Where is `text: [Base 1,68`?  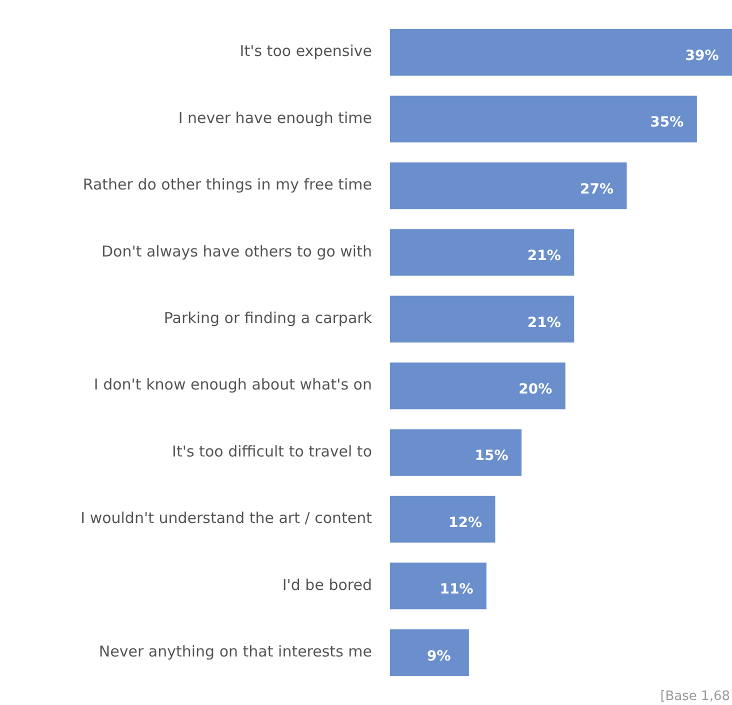 text: [Base 1,68 is located at coordinates (695, 696).